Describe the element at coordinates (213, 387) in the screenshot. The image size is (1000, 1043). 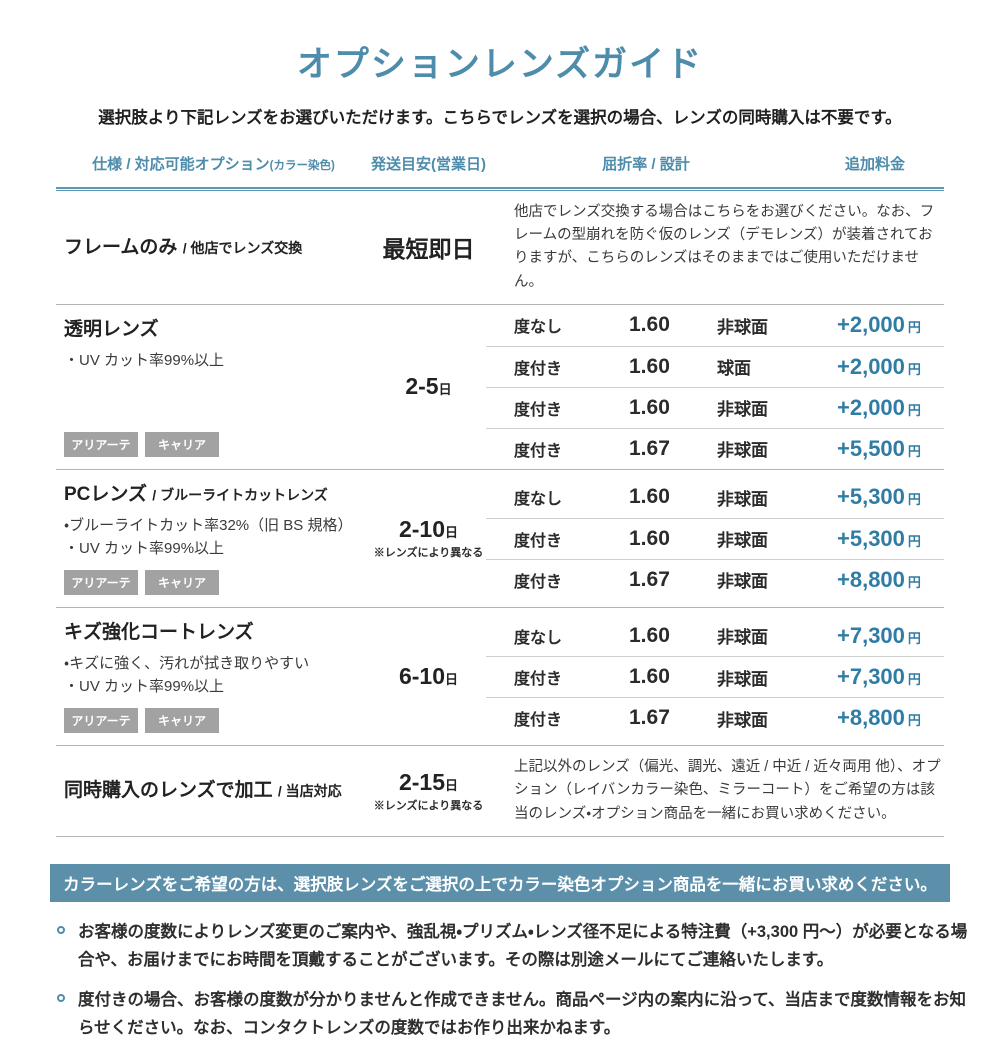
I see `spec-cell: 透明レンズ ・UV カット率99%以上 アリアーテ キャリア` at that location.